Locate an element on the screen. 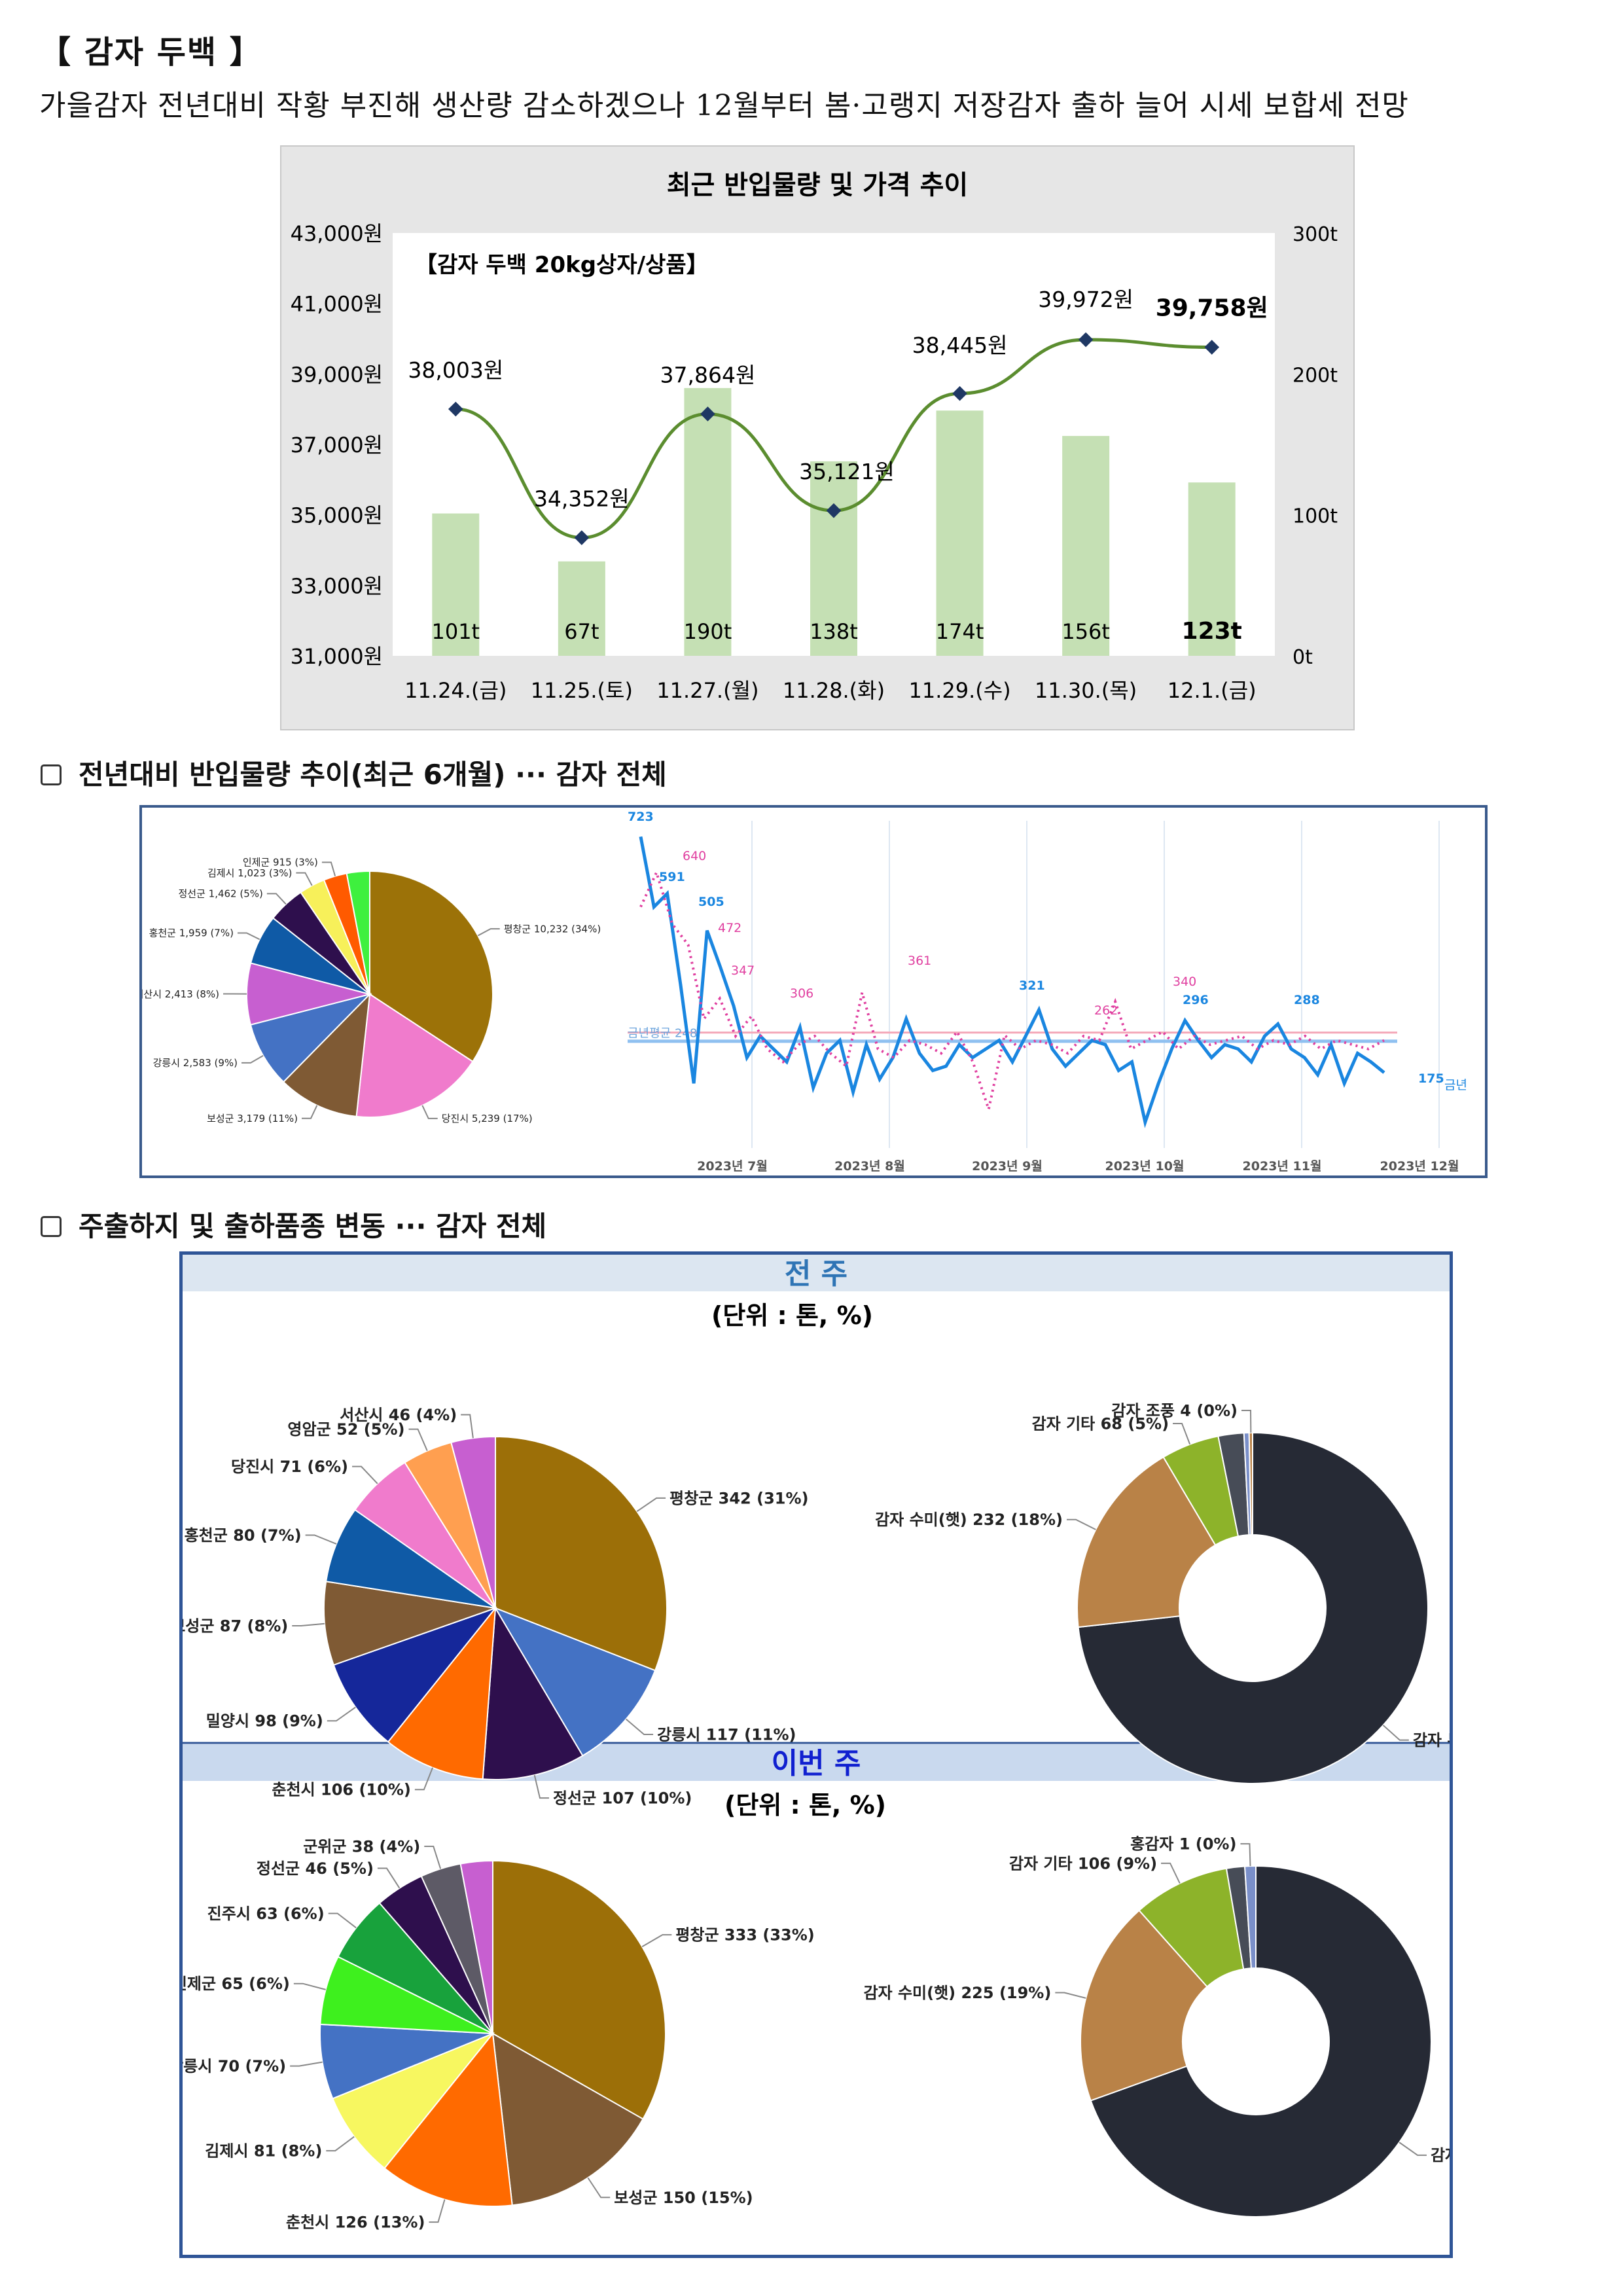 This screenshot has width=1623, height=2296. x-axis-tick-label: 11.25.(토) is located at coordinates (582, 690).